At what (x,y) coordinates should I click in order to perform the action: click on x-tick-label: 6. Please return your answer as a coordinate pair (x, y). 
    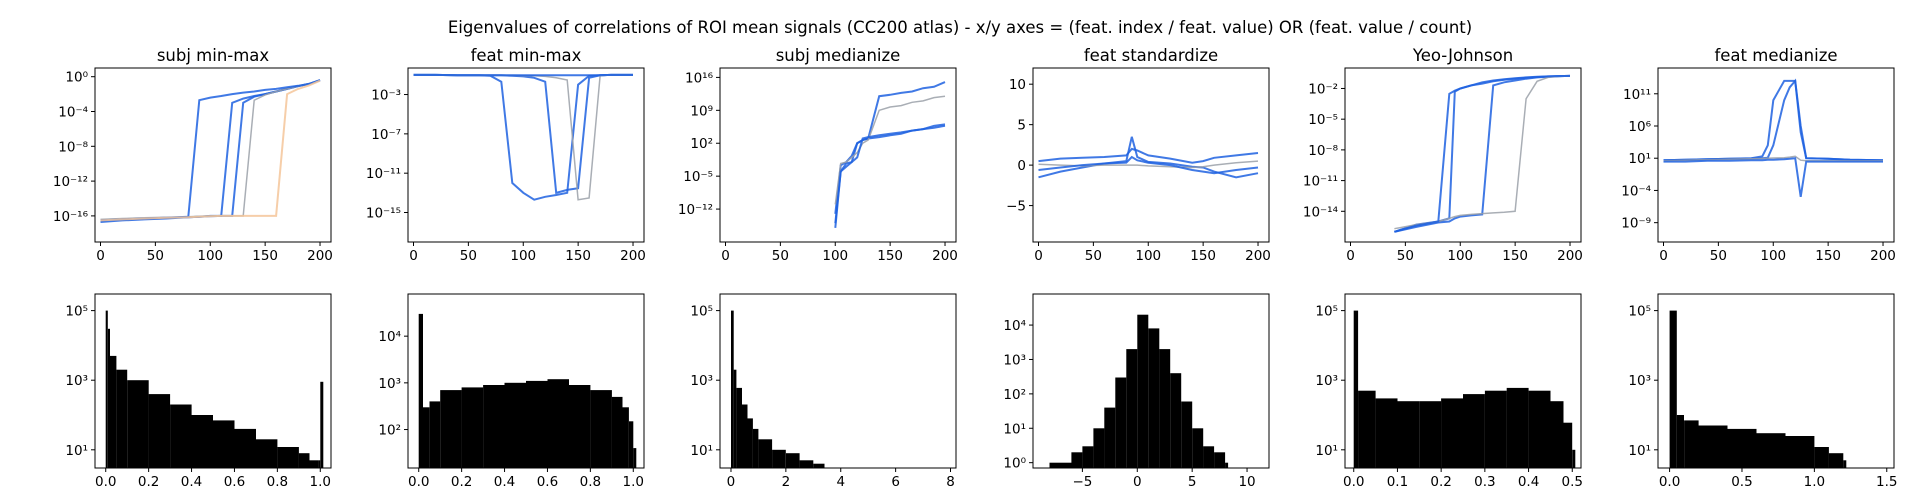
    Looking at the image, I should click on (895, 482).